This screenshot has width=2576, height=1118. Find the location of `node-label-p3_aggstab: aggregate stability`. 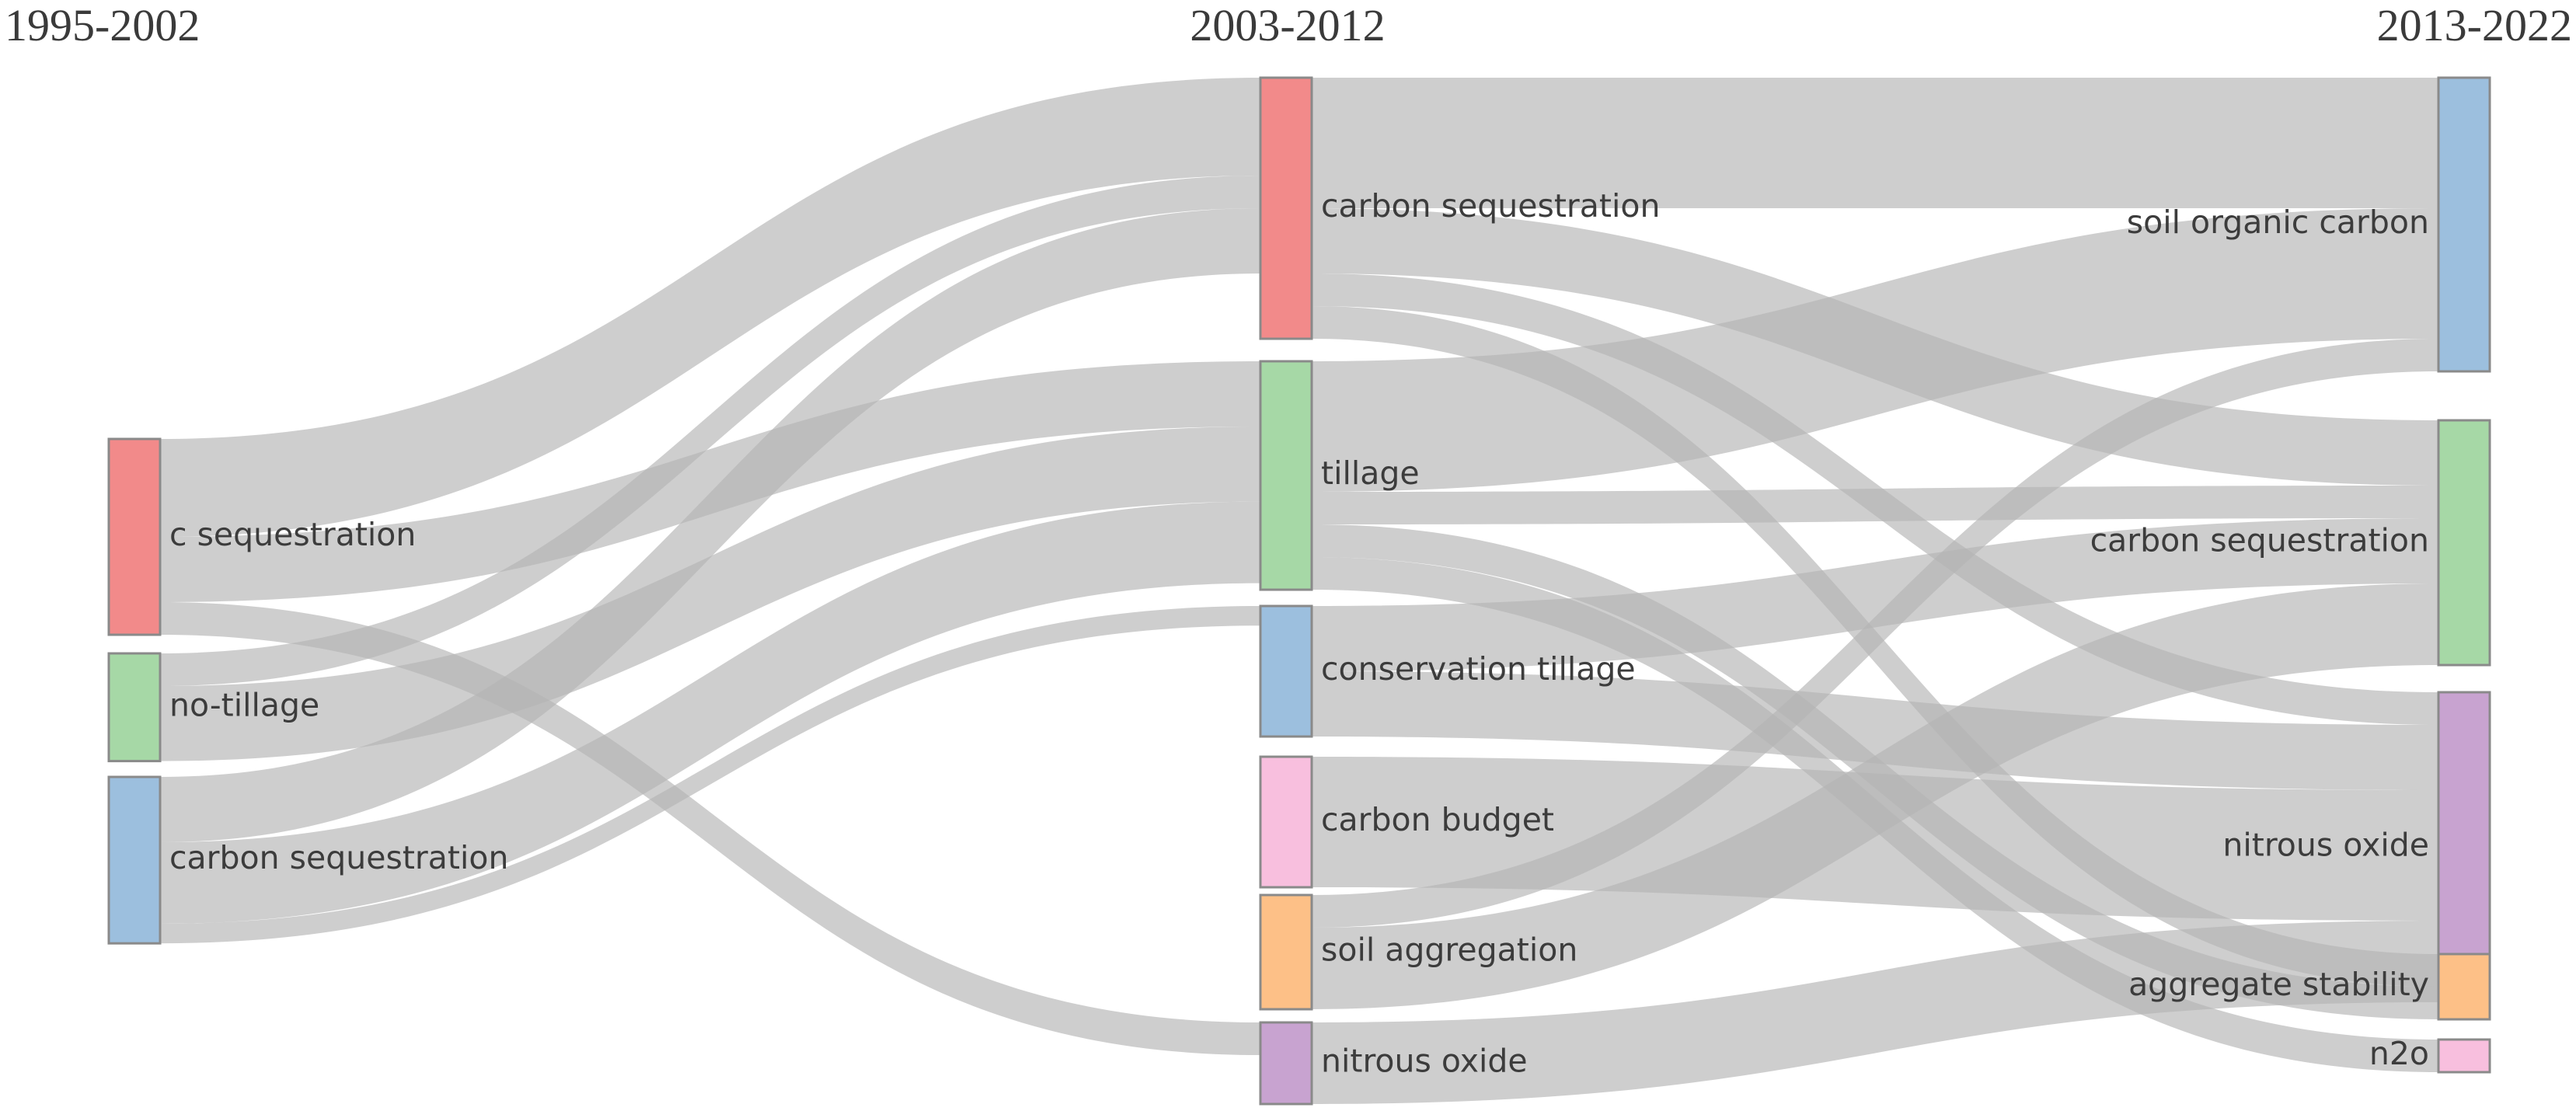

node-label-p3_aggstab: aggregate stability is located at coordinates (2278, 984).